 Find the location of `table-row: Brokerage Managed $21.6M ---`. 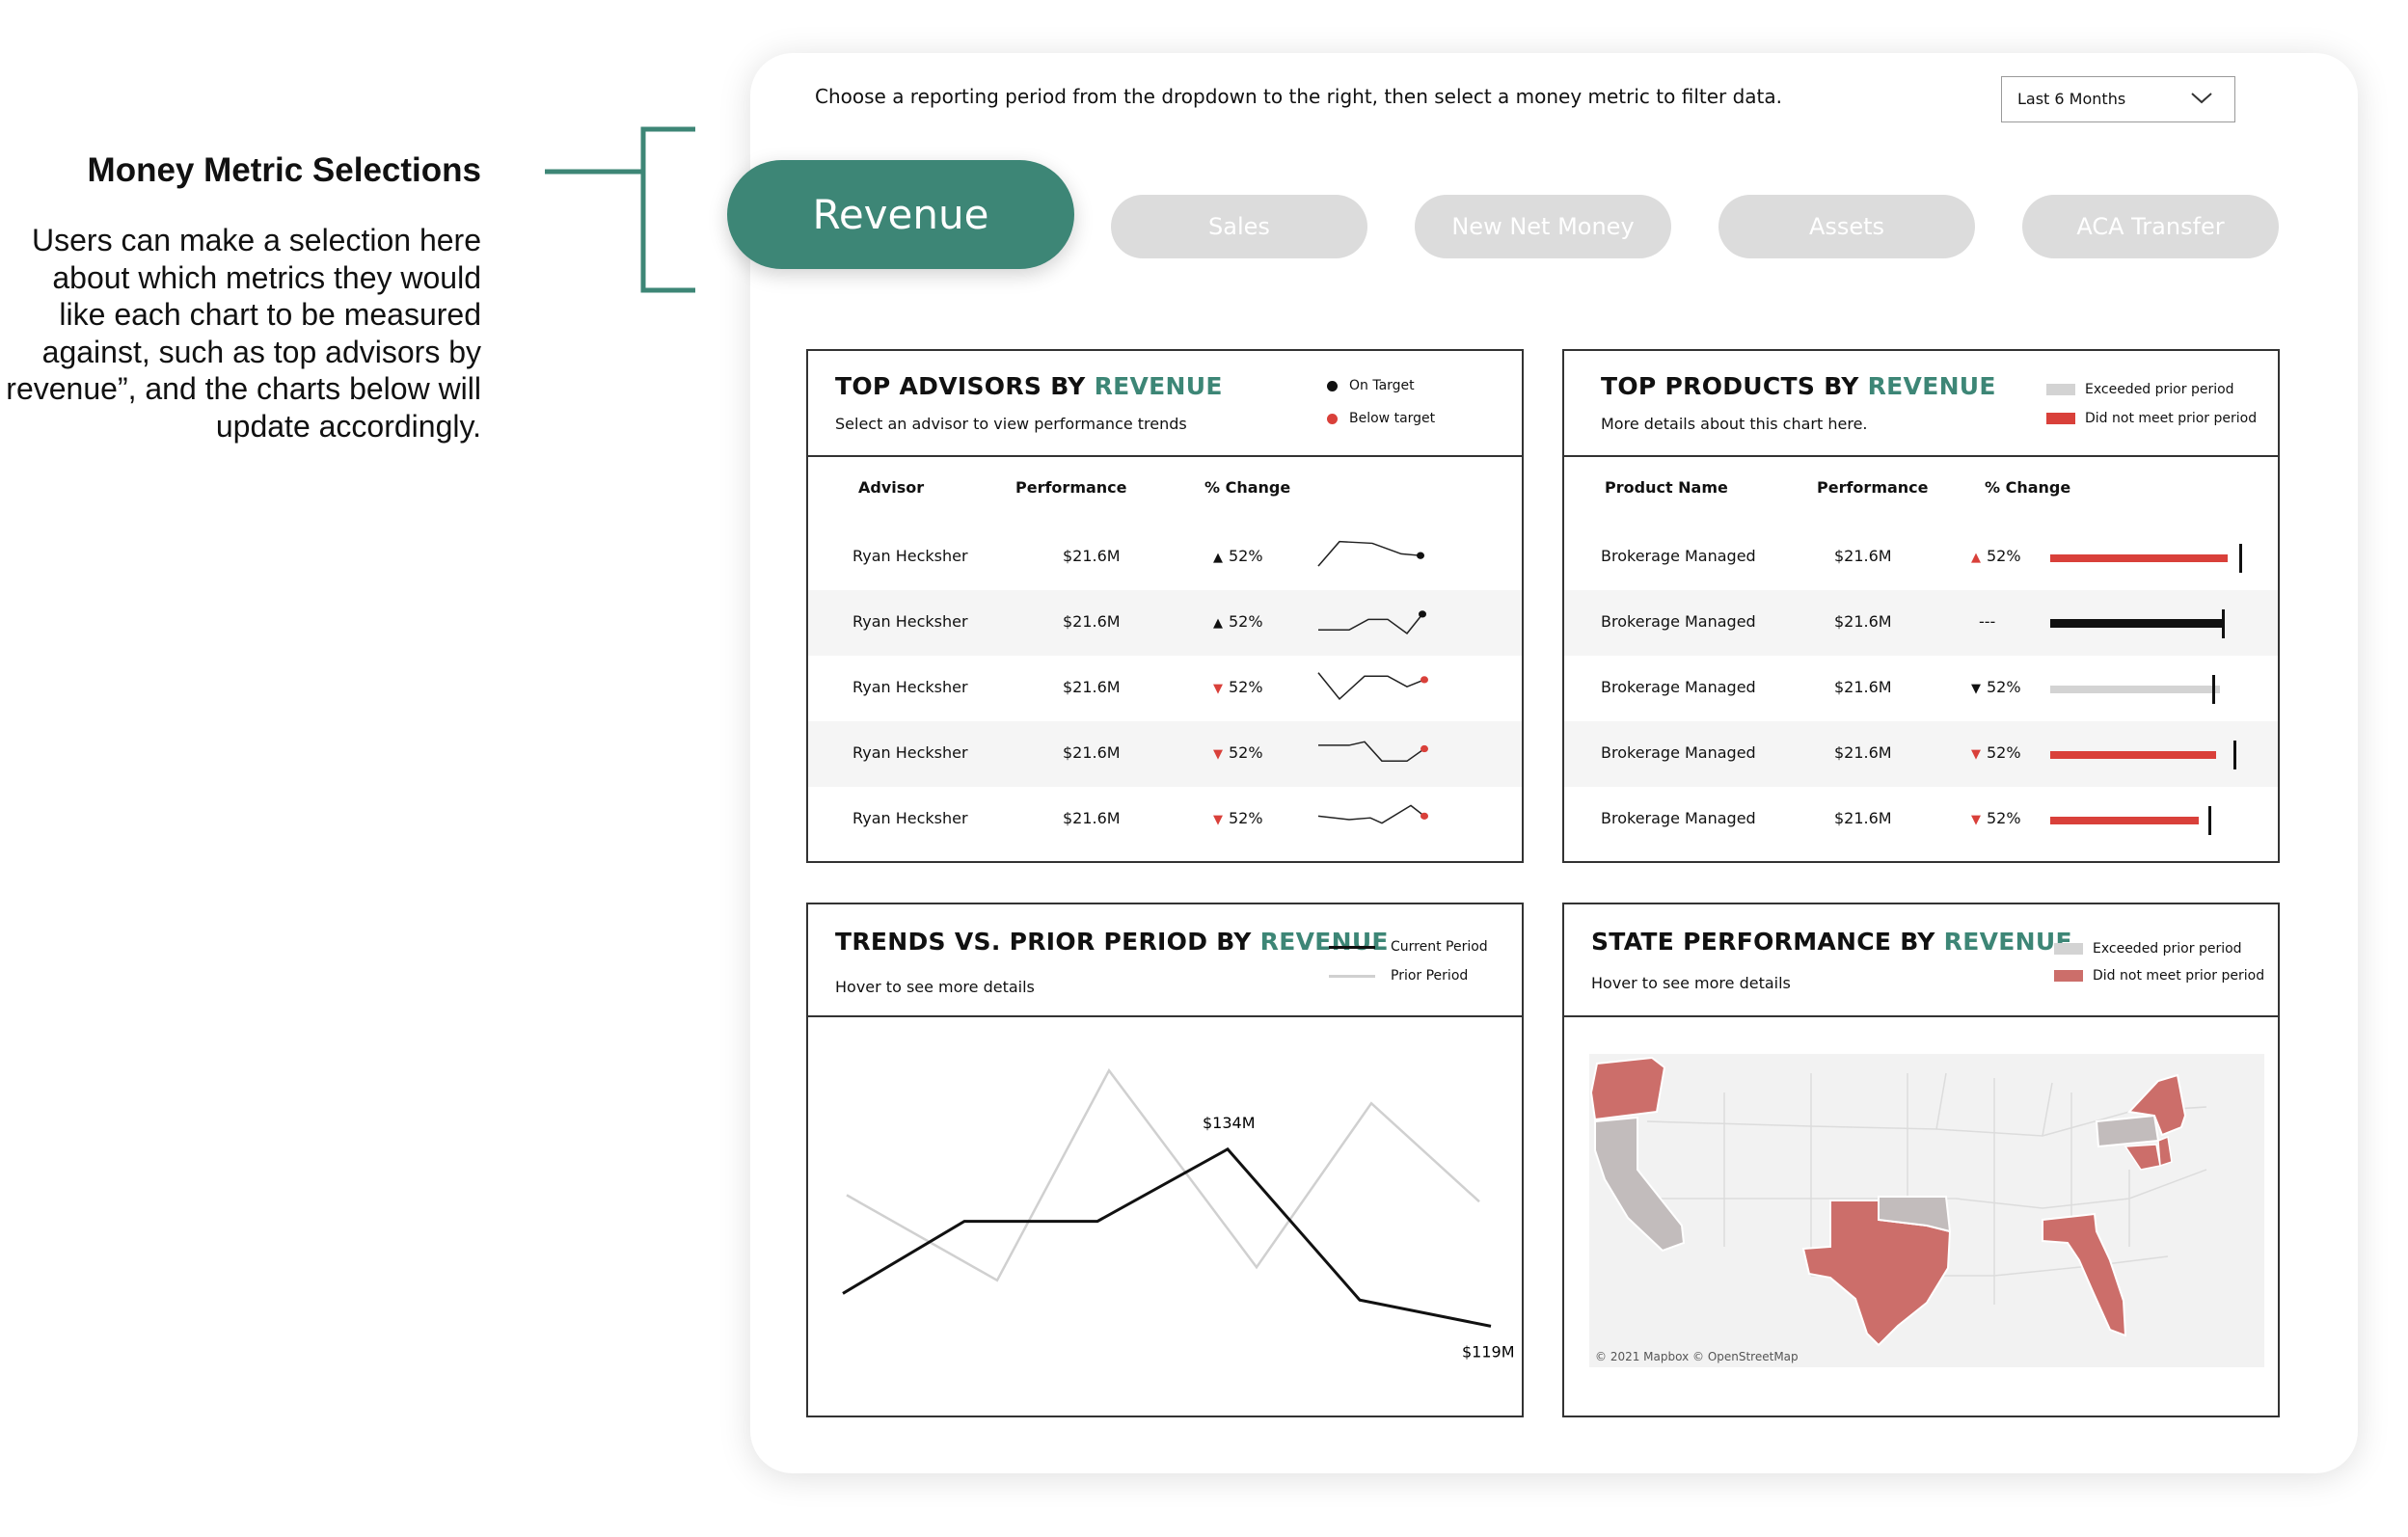

table-row: Brokerage Managed $21.6M --- is located at coordinates (1921, 623).